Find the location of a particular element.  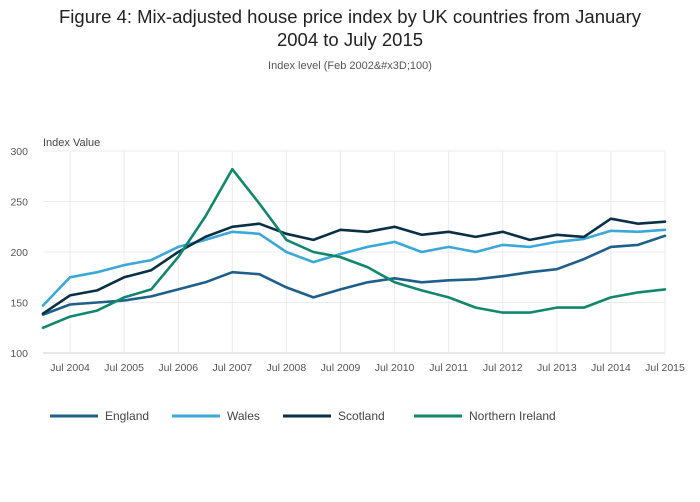

x-tick-label: Jul 2008 is located at coordinates (287, 368).